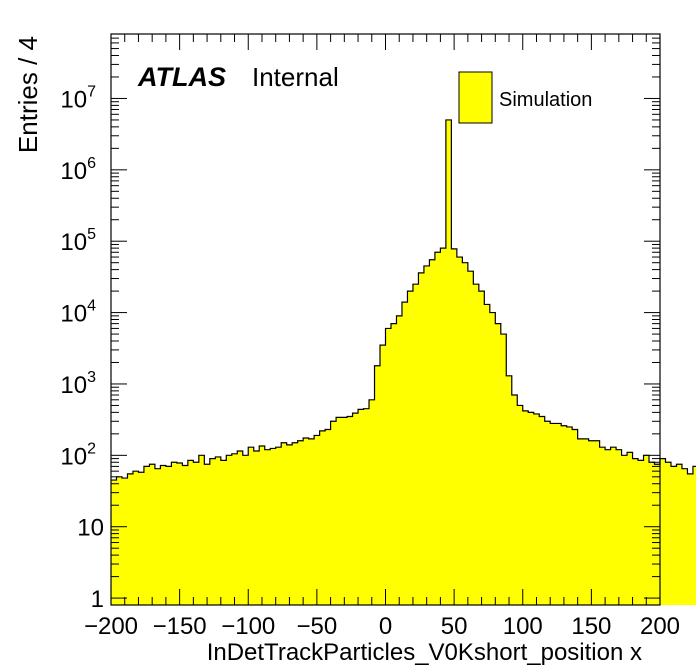 Image resolution: width=696 pixels, height=672 pixels. Describe the element at coordinates (78, 98) in the screenshot. I see `y-tick-label: 10⁷` at that location.